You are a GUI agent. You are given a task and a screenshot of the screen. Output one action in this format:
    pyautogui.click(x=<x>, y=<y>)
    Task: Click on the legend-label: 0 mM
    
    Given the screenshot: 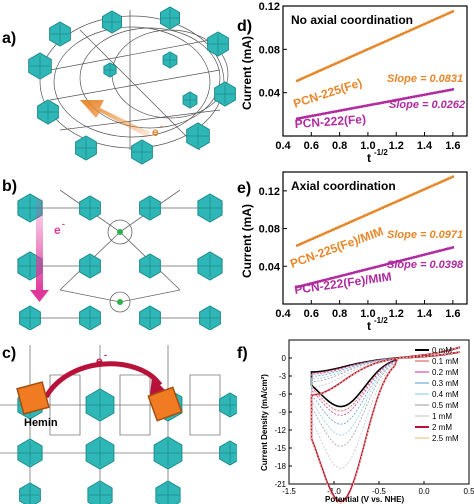 What is the action you would take?
    pyautogui.click(x=442, y=350)
    